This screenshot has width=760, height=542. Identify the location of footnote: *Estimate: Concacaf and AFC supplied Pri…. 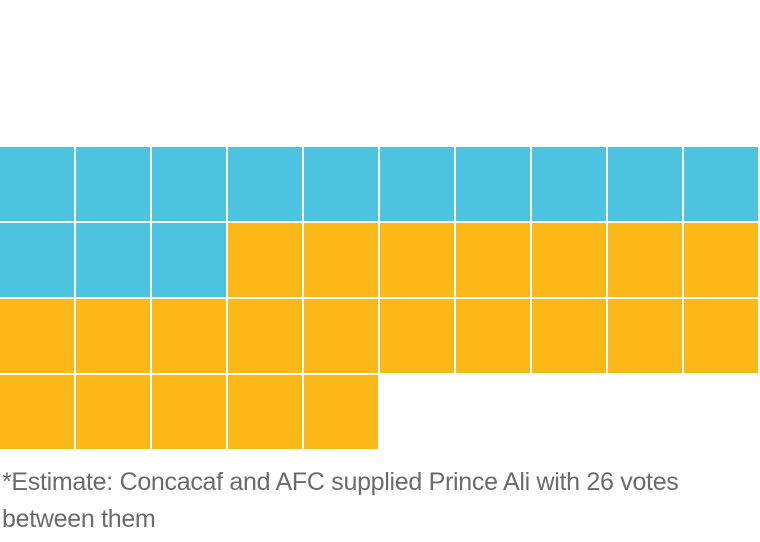
(340, 500).